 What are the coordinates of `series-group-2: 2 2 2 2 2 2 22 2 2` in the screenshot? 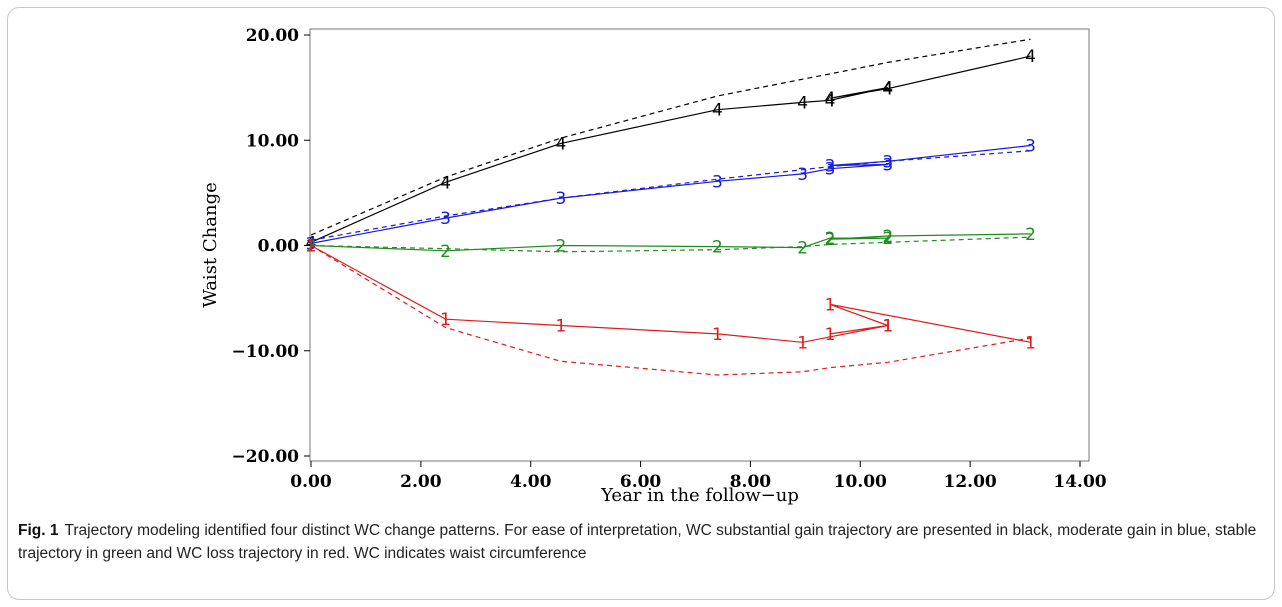 It's located at (671, 243).